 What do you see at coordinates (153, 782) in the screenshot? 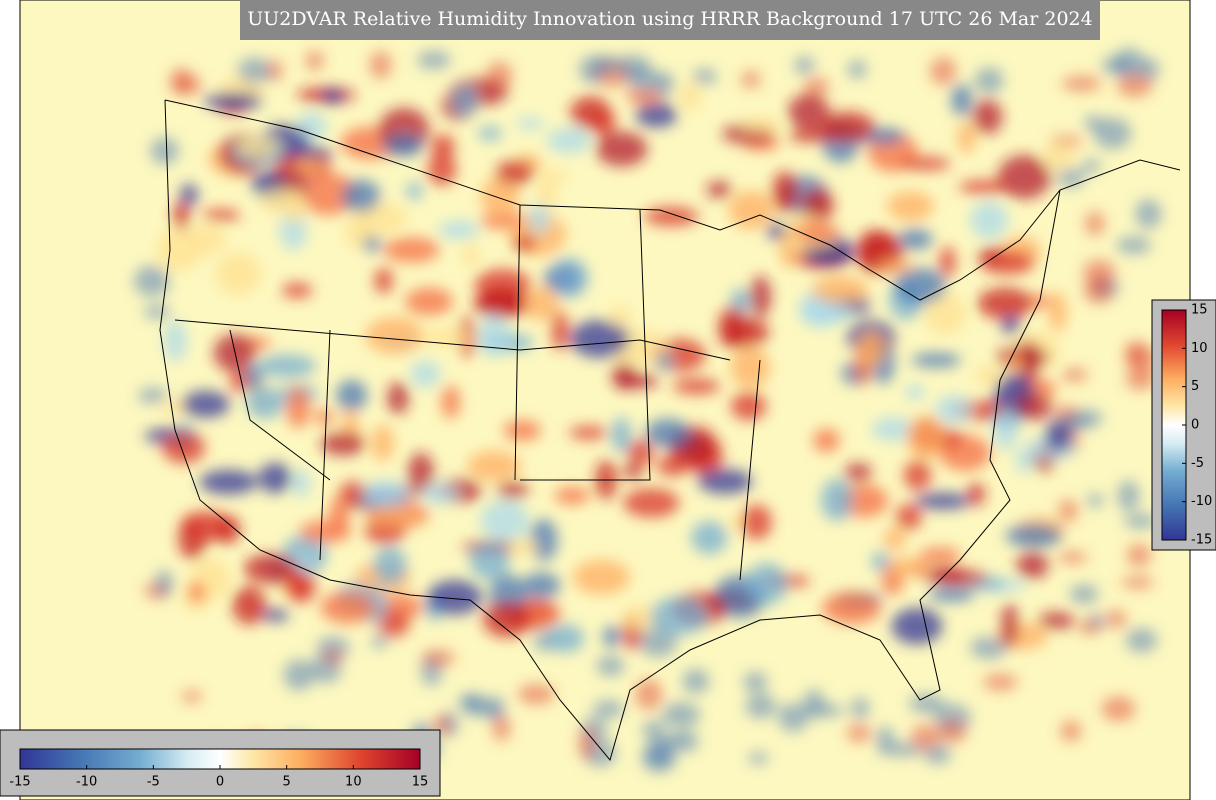
I see `tick-label: -5` at bounding box center [153, 782].